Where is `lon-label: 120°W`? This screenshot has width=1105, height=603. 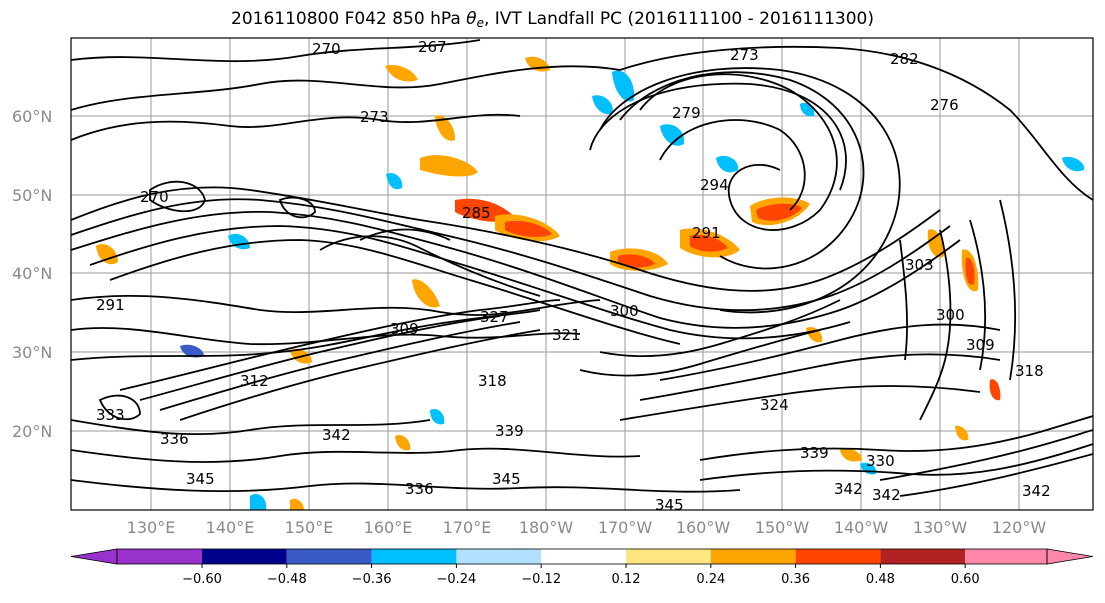 lon-label: 120°W is located at coordinates (1019, 527).